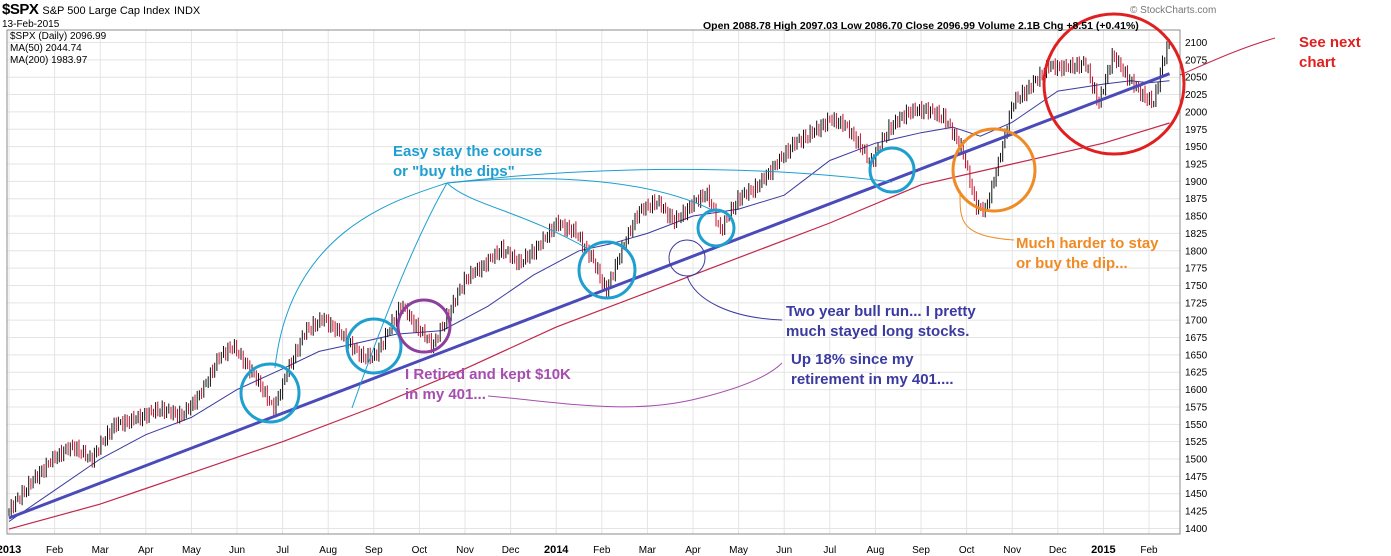 Image resolution: width=1391 pixels, height=556 pixels. I want to click on connector-easy-aug14, so click(669, 176).